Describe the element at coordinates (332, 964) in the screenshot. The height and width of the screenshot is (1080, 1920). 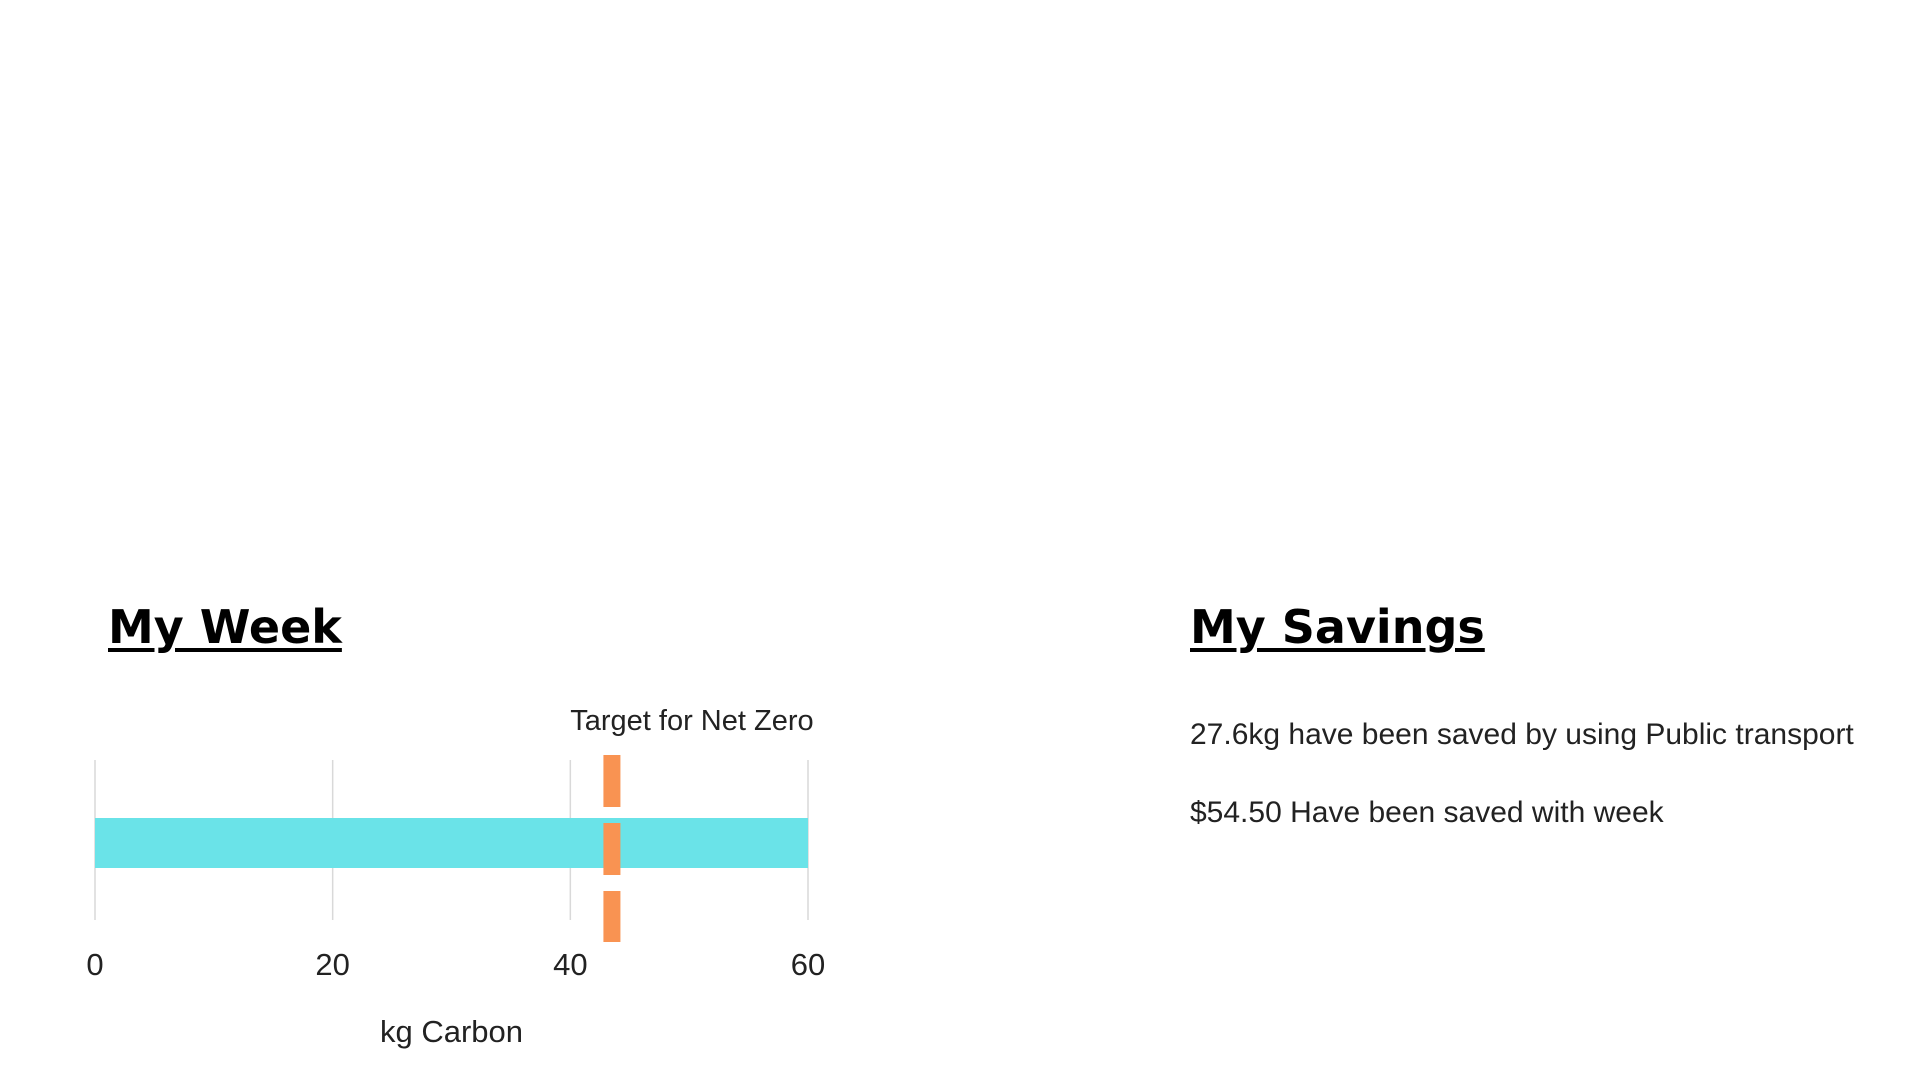
I see `x-tick-label-20: 20` at that location.